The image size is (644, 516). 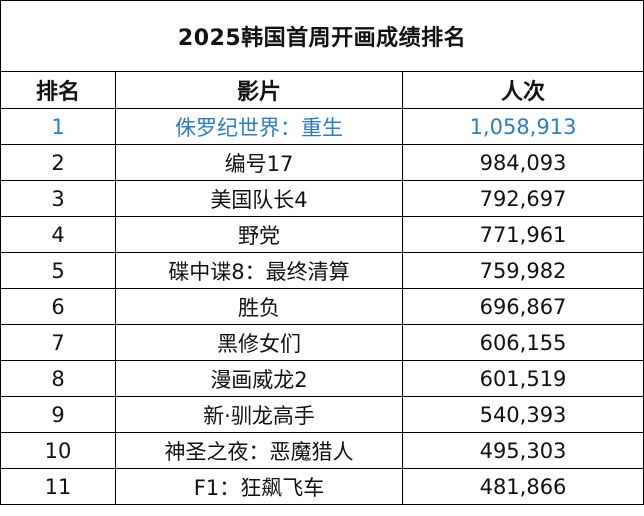 I want to click on admissions-cell: 696,867, so click(x=522, y=306).